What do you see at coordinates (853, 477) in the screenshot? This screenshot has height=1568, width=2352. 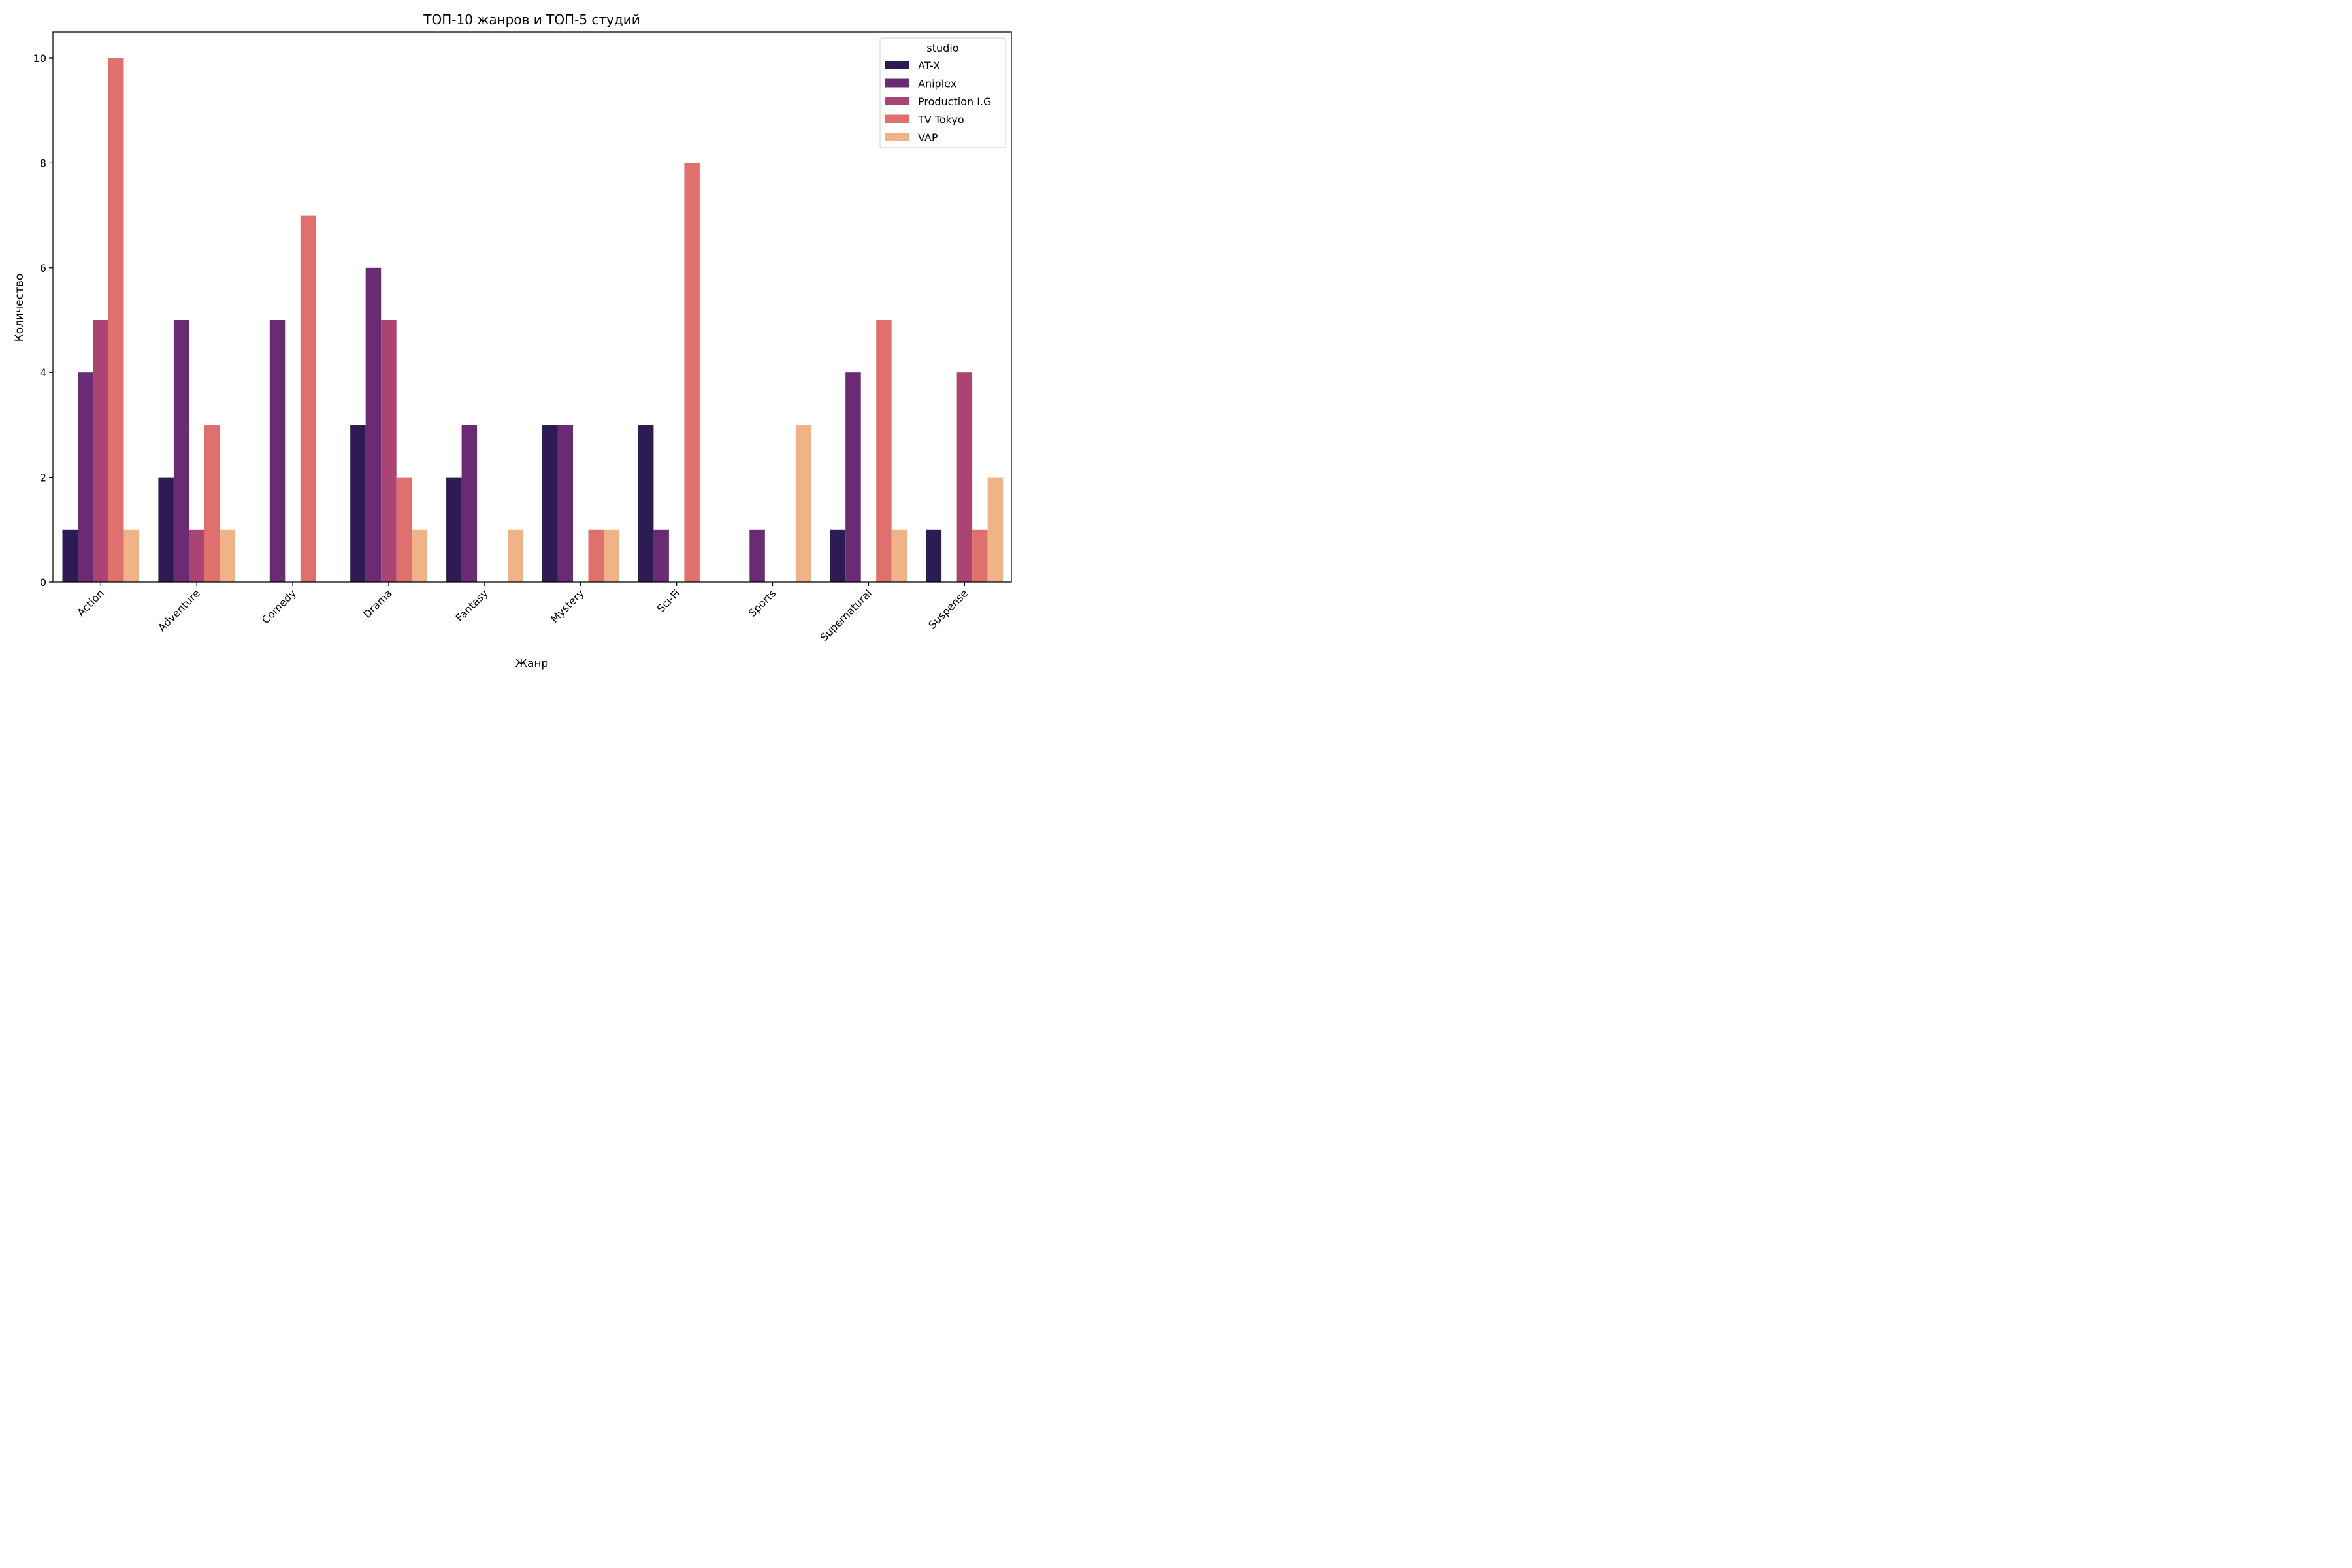 I see `bar-supernatural-aniplex` at bounding box center [853, 477].